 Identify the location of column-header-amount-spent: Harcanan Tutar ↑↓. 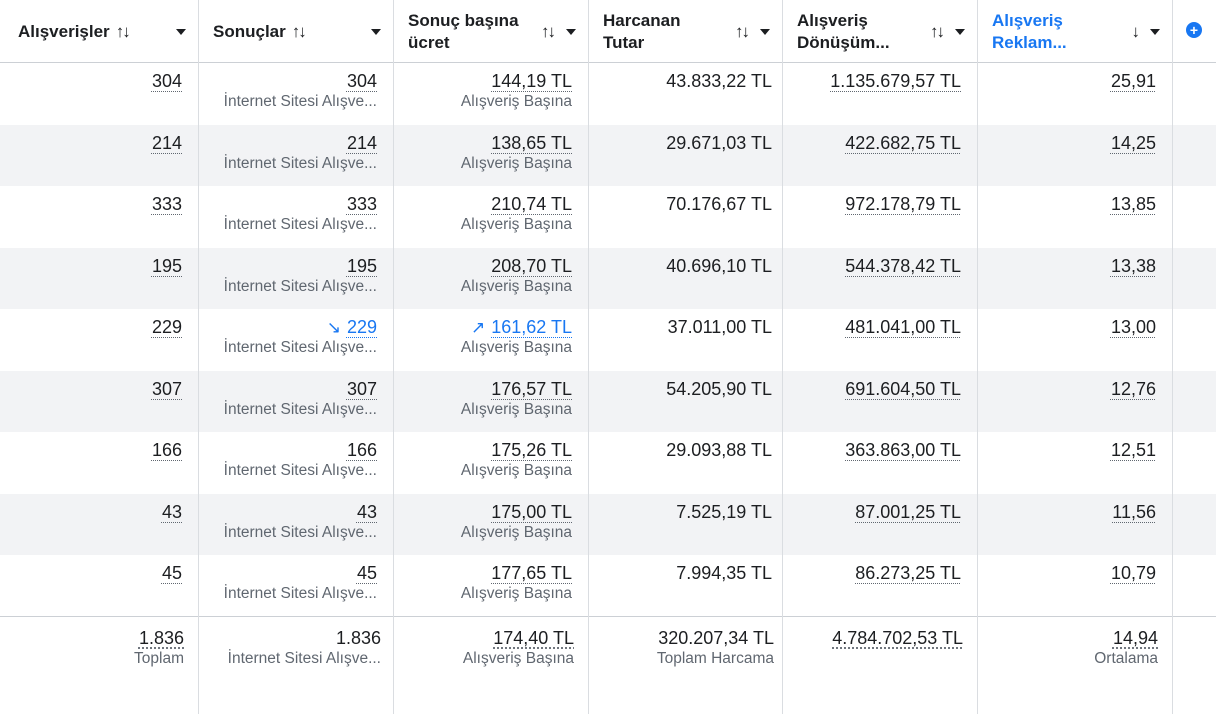
(685, 31).